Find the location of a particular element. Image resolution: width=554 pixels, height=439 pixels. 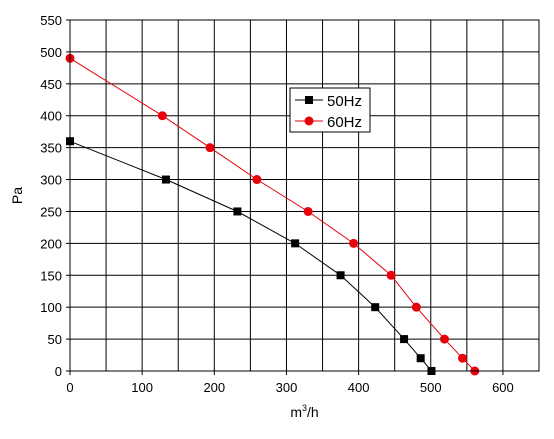

y-tick-label: 250 is located at coordinates (51, 211).